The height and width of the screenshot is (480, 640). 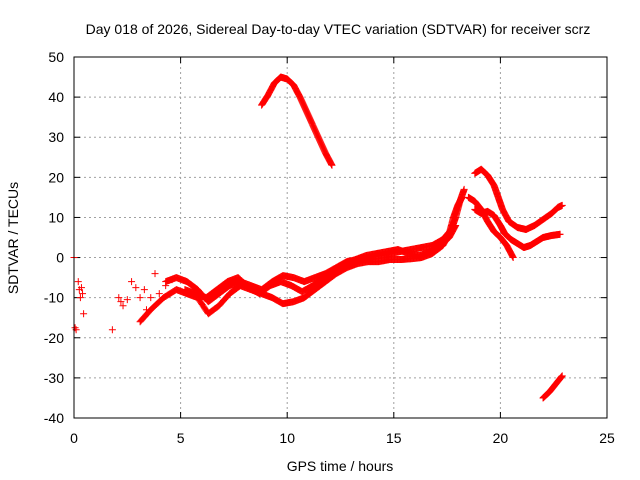 I want to click on x-tick-label: 20, so click(x=501, y=438).